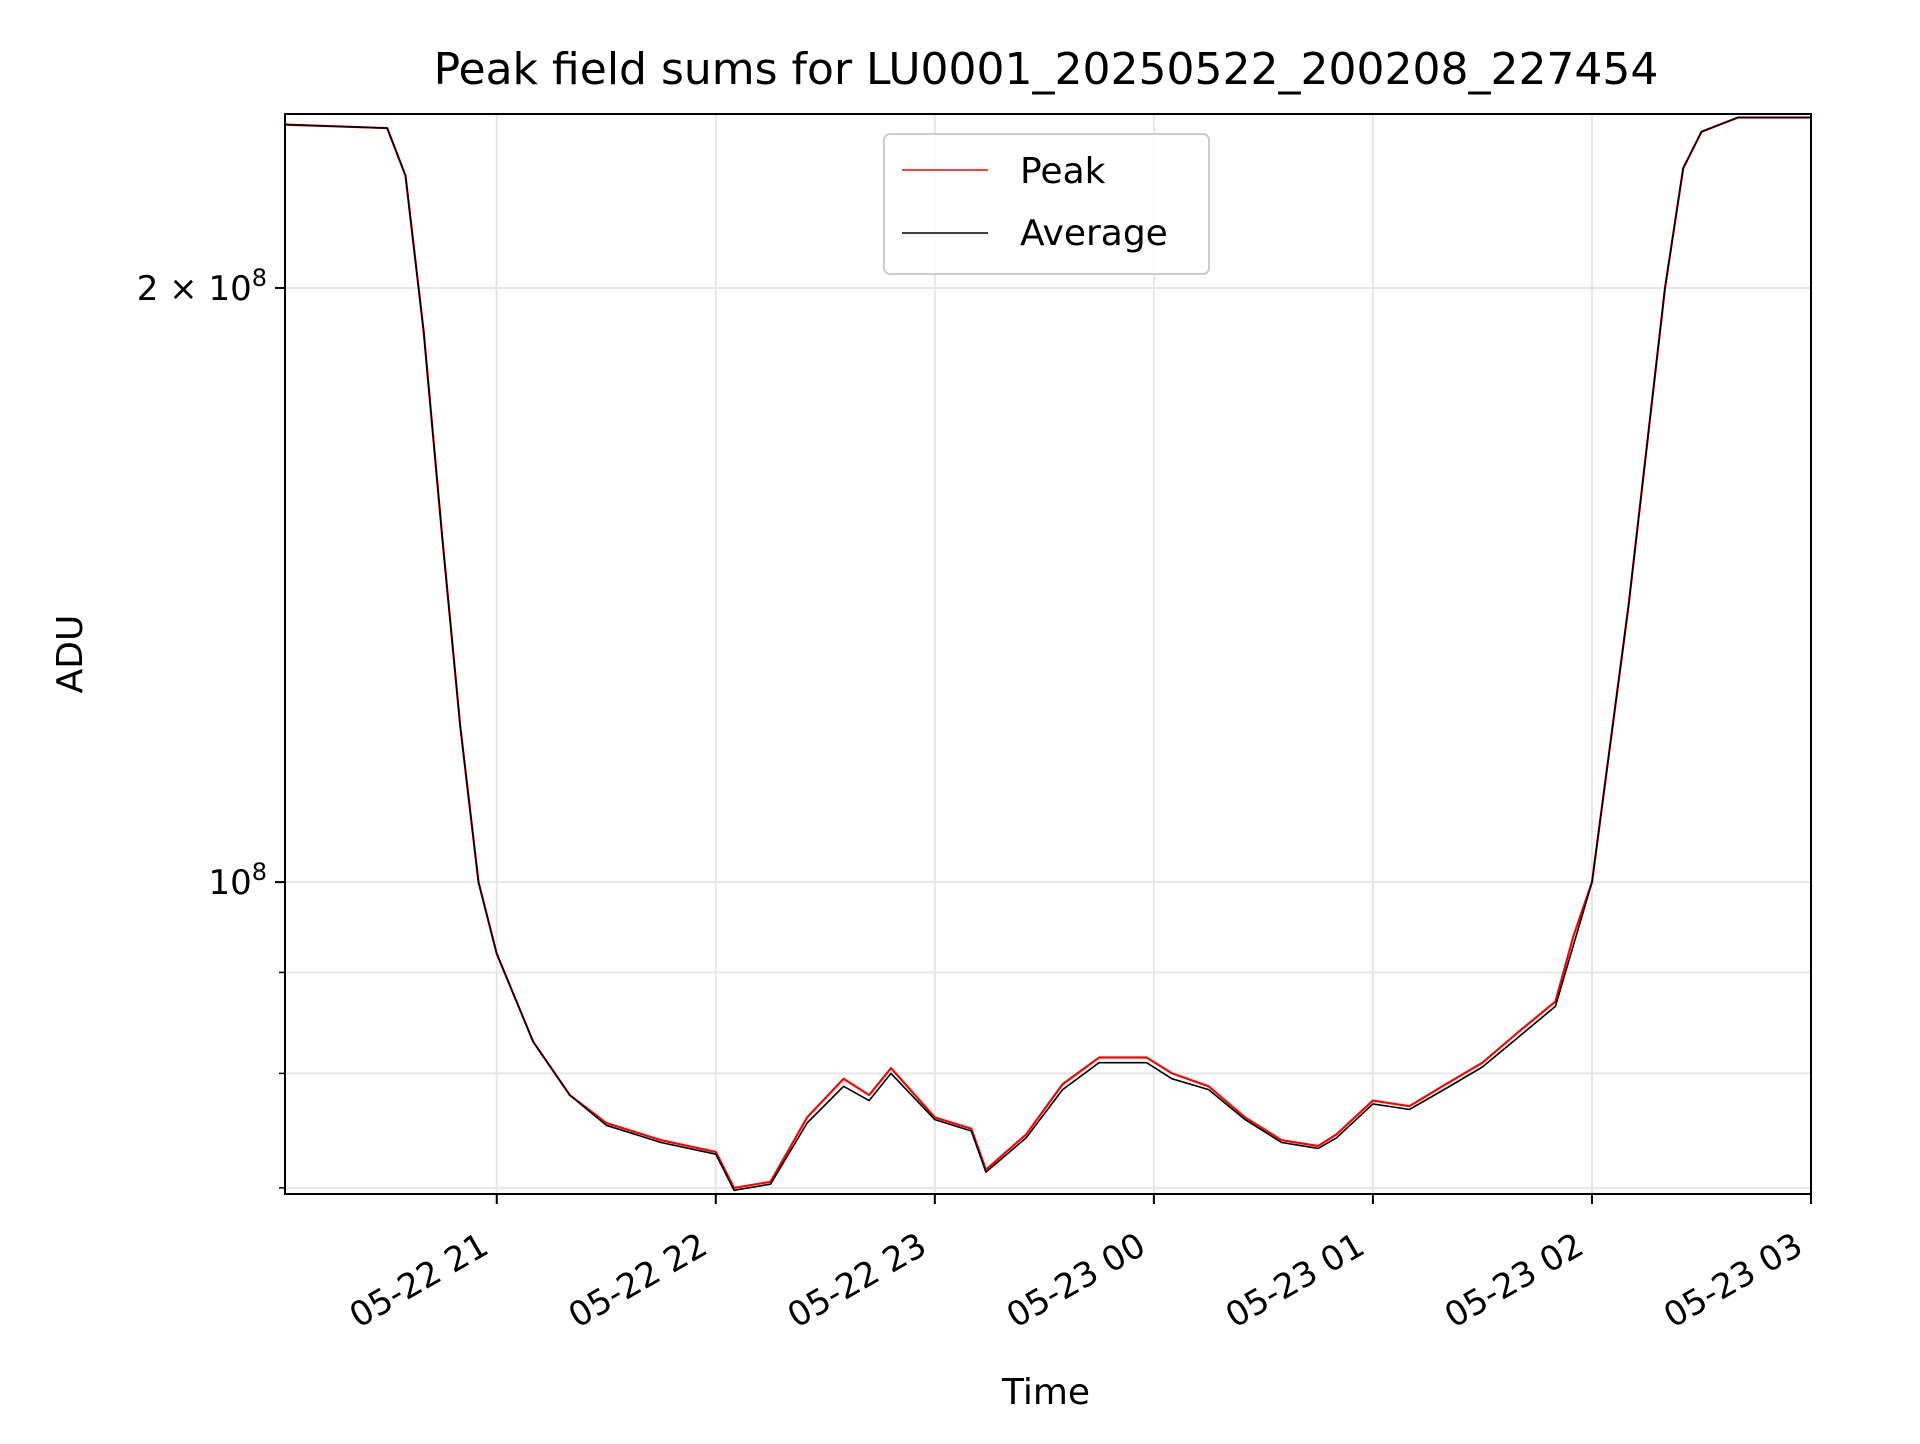 Image resolution: width=1920 pixels, height=1444 pixels. What do you see at coordinates (202, 286) in the screenshot?
I see `y-tick-label: 2 × 108` at bounding box center [202, 286].